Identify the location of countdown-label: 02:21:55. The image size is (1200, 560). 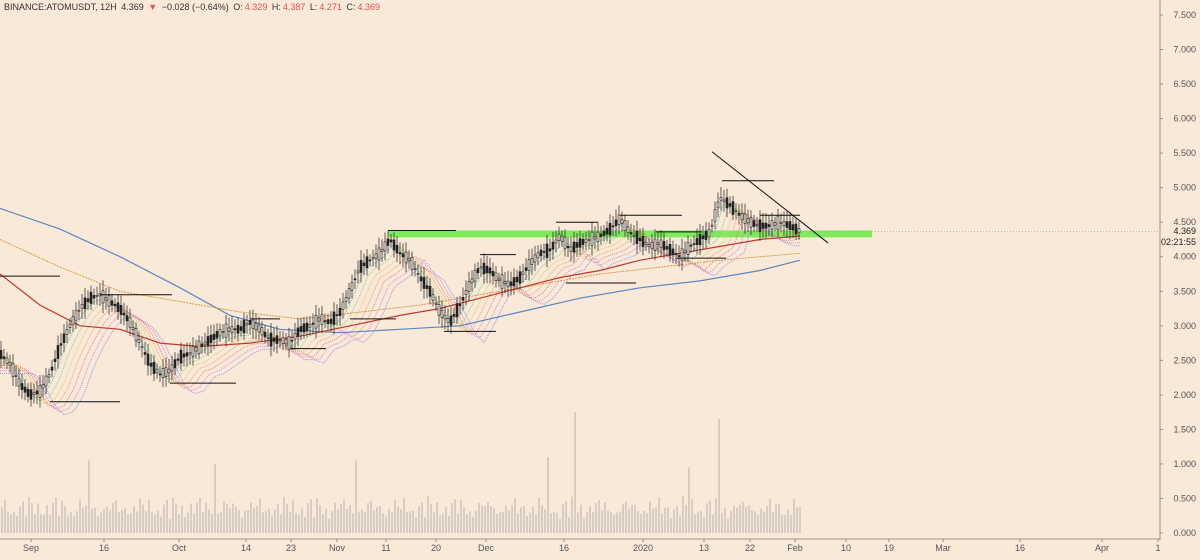
(1178, 242).